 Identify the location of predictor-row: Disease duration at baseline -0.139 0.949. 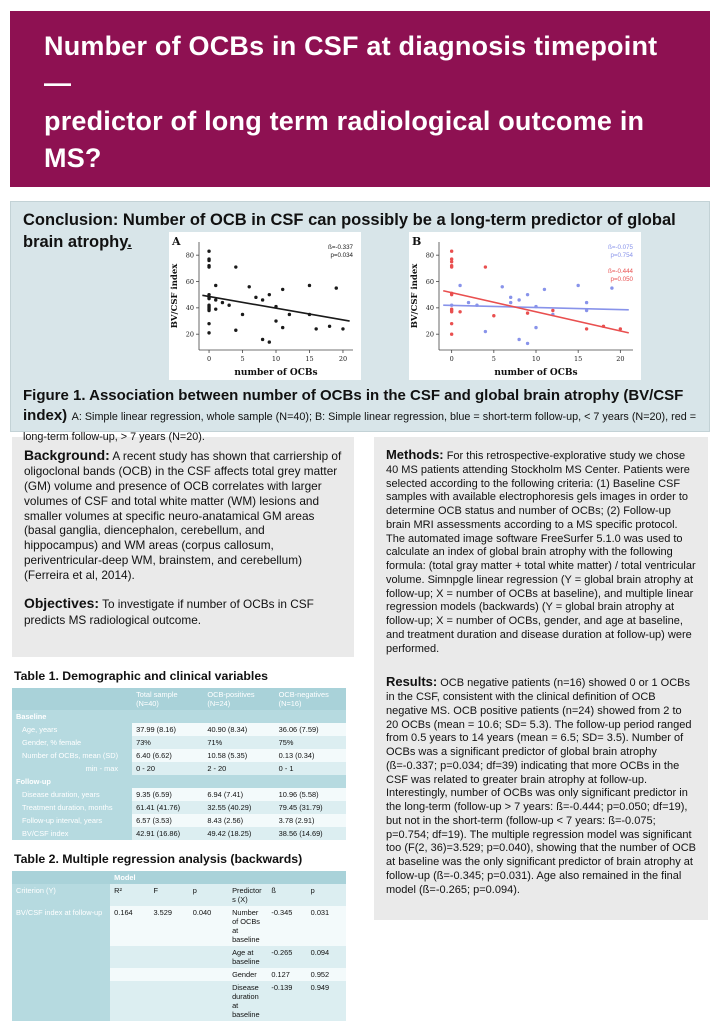
(179, 1001).